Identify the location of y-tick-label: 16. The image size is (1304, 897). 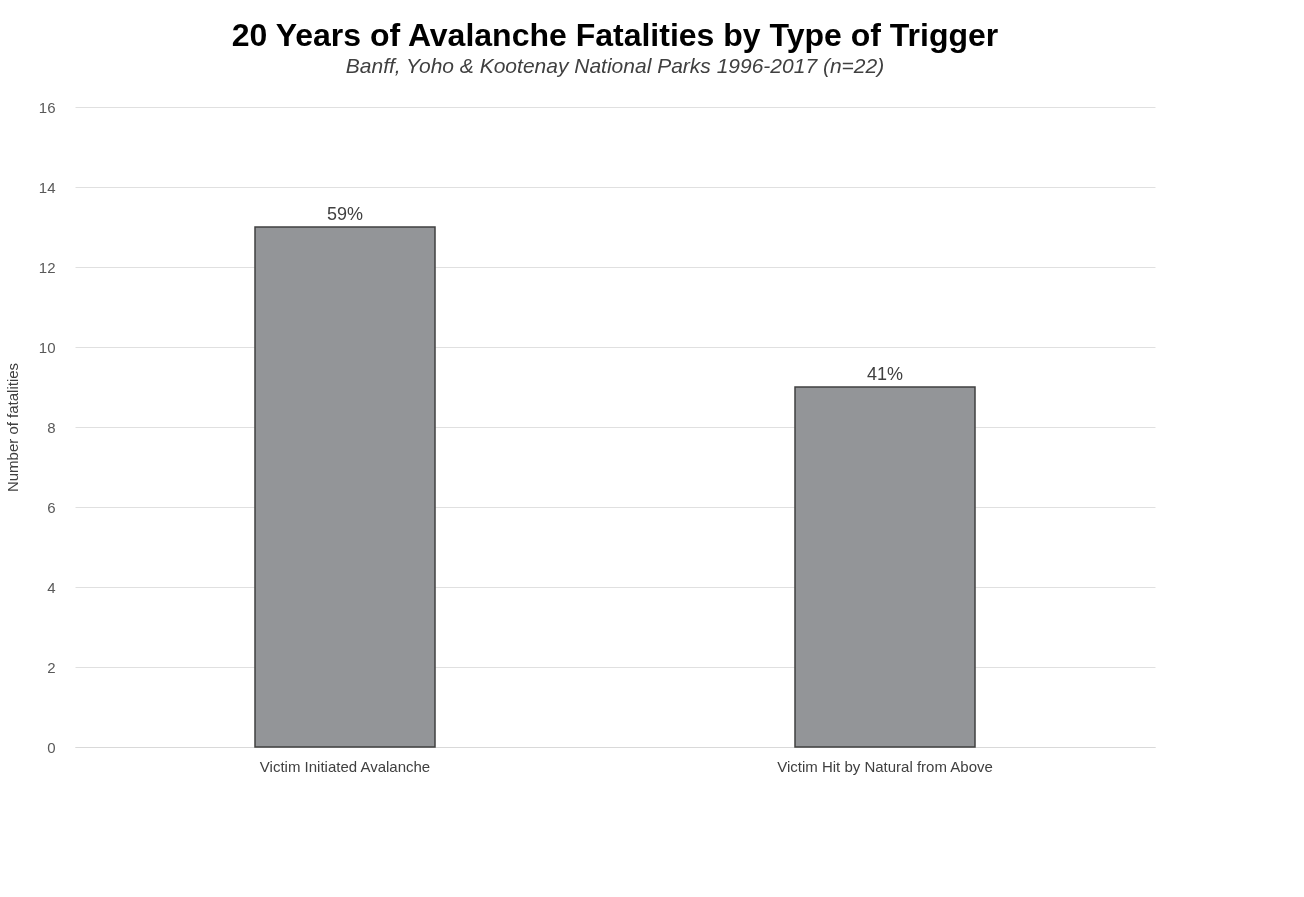
(47, 107).